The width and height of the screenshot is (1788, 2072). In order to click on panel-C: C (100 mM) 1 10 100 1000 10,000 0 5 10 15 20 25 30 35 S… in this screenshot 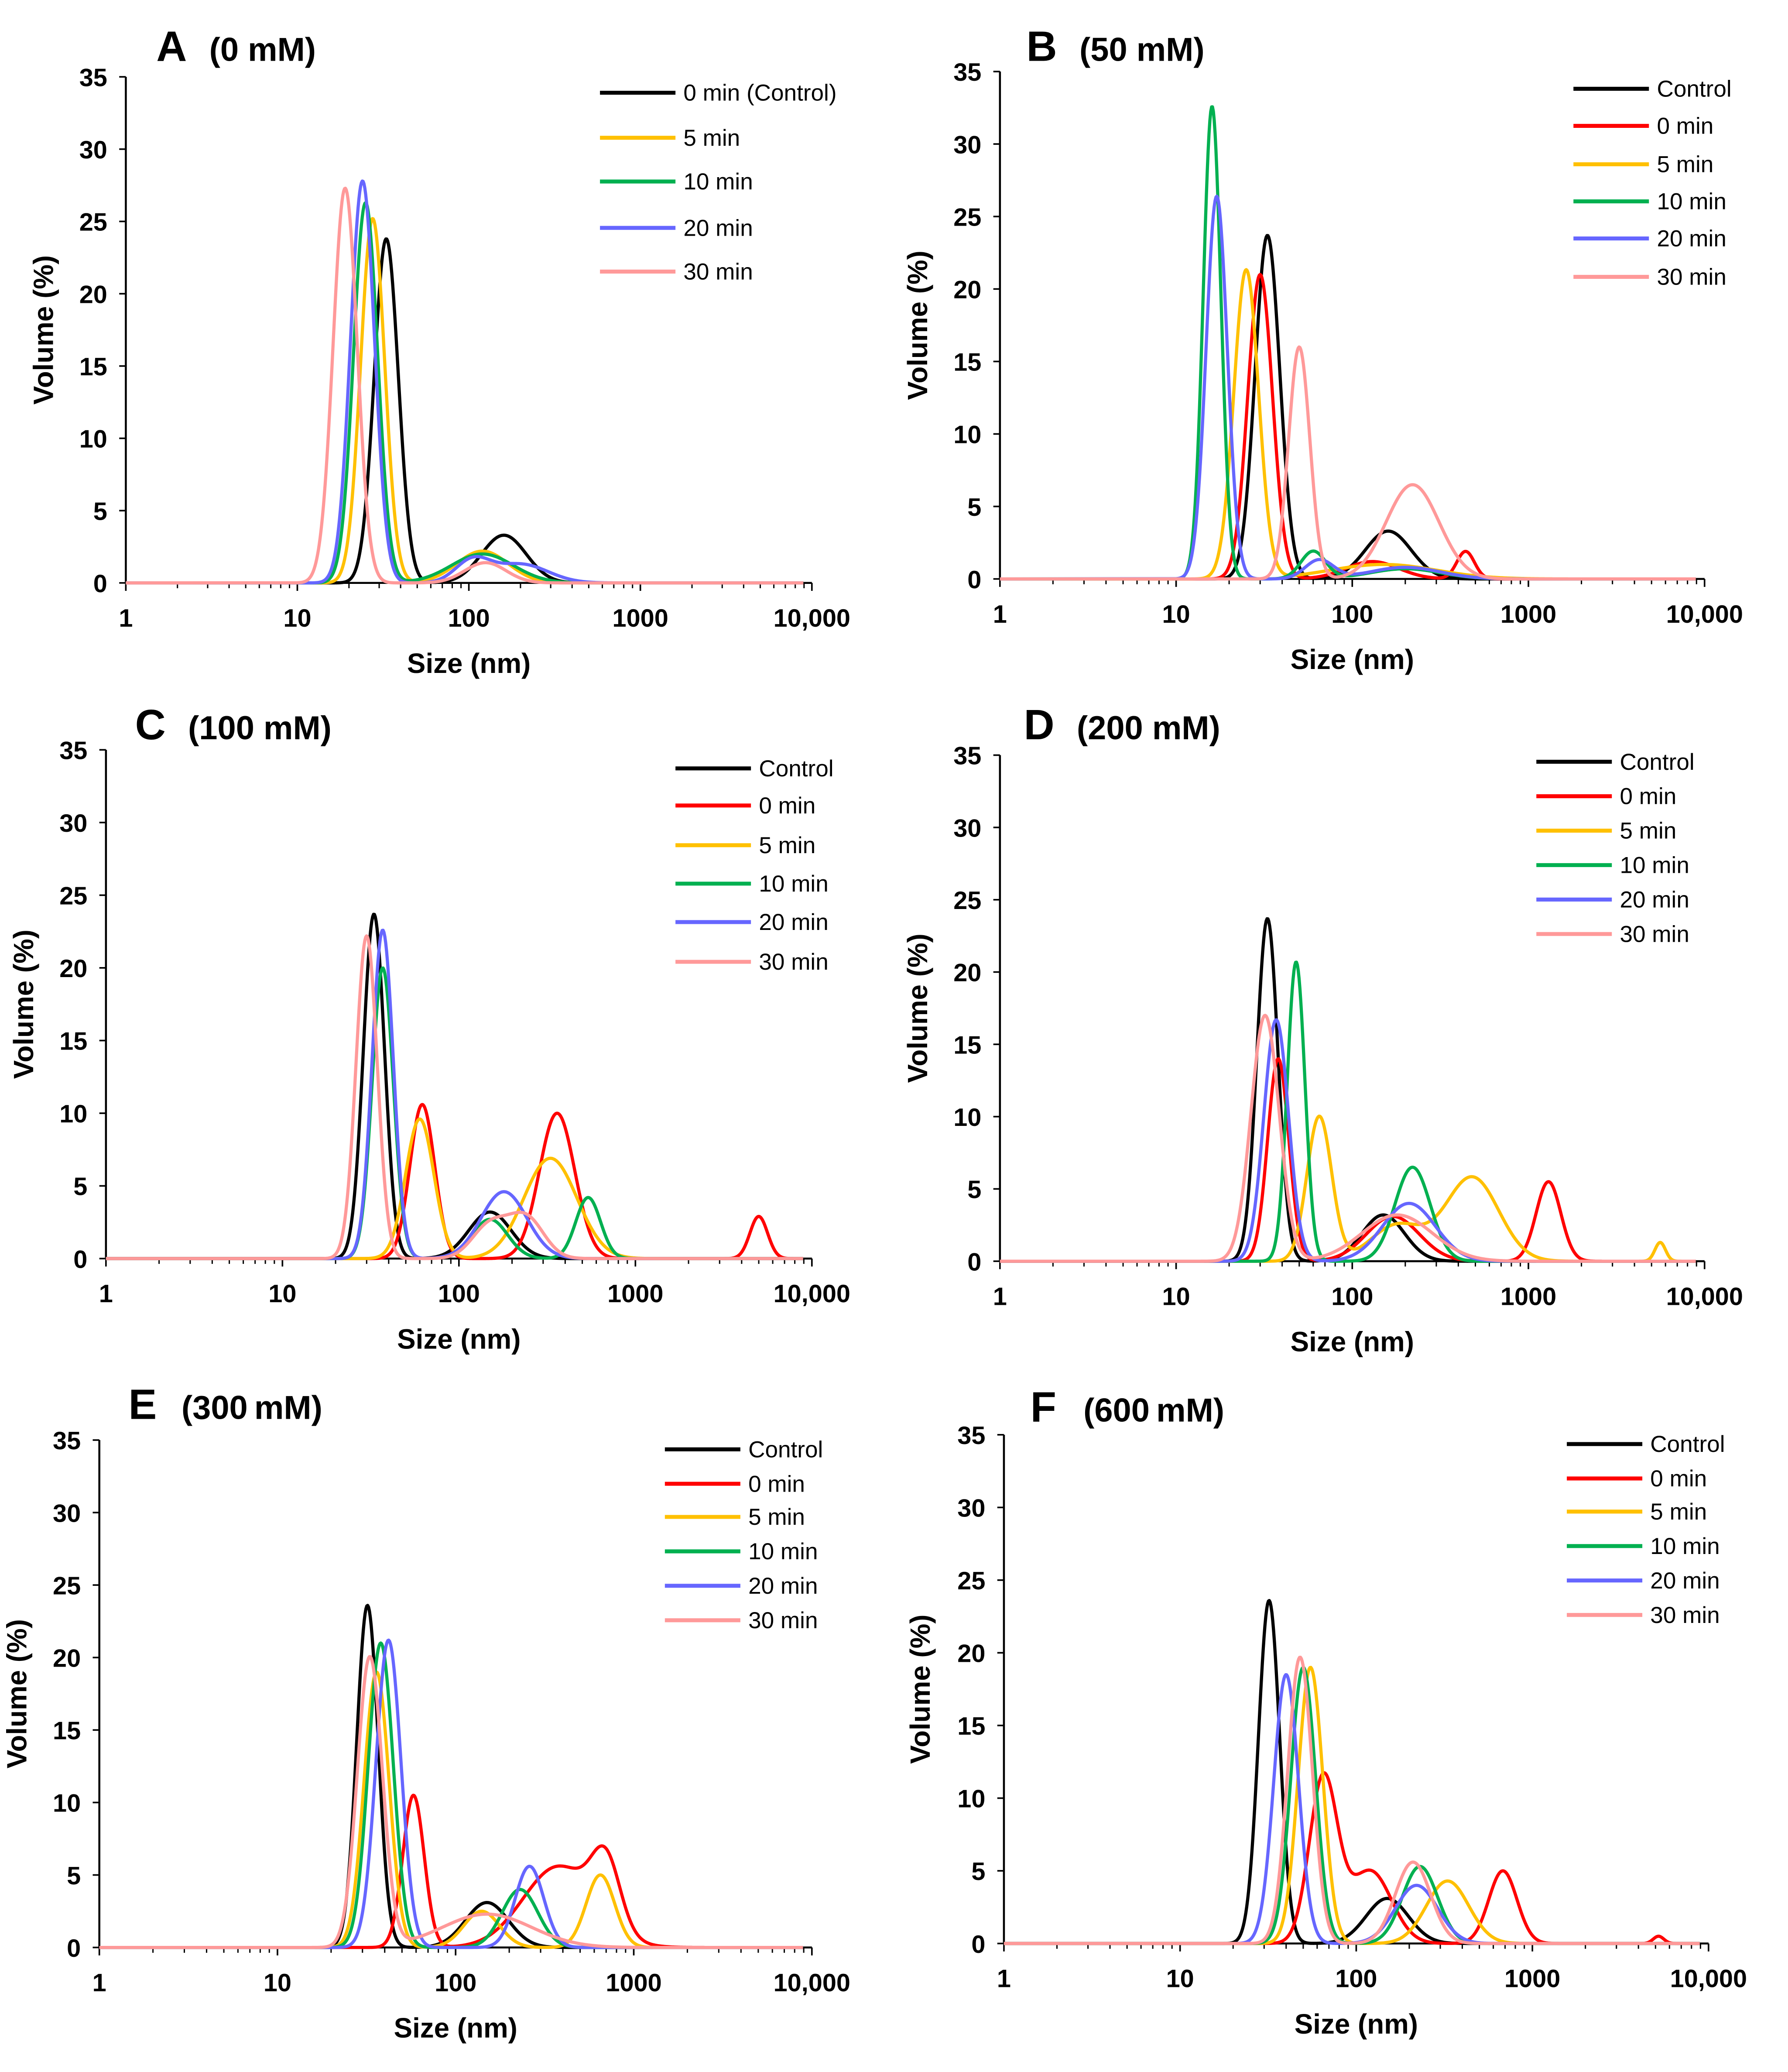, I will do `click(429, 1028)`.